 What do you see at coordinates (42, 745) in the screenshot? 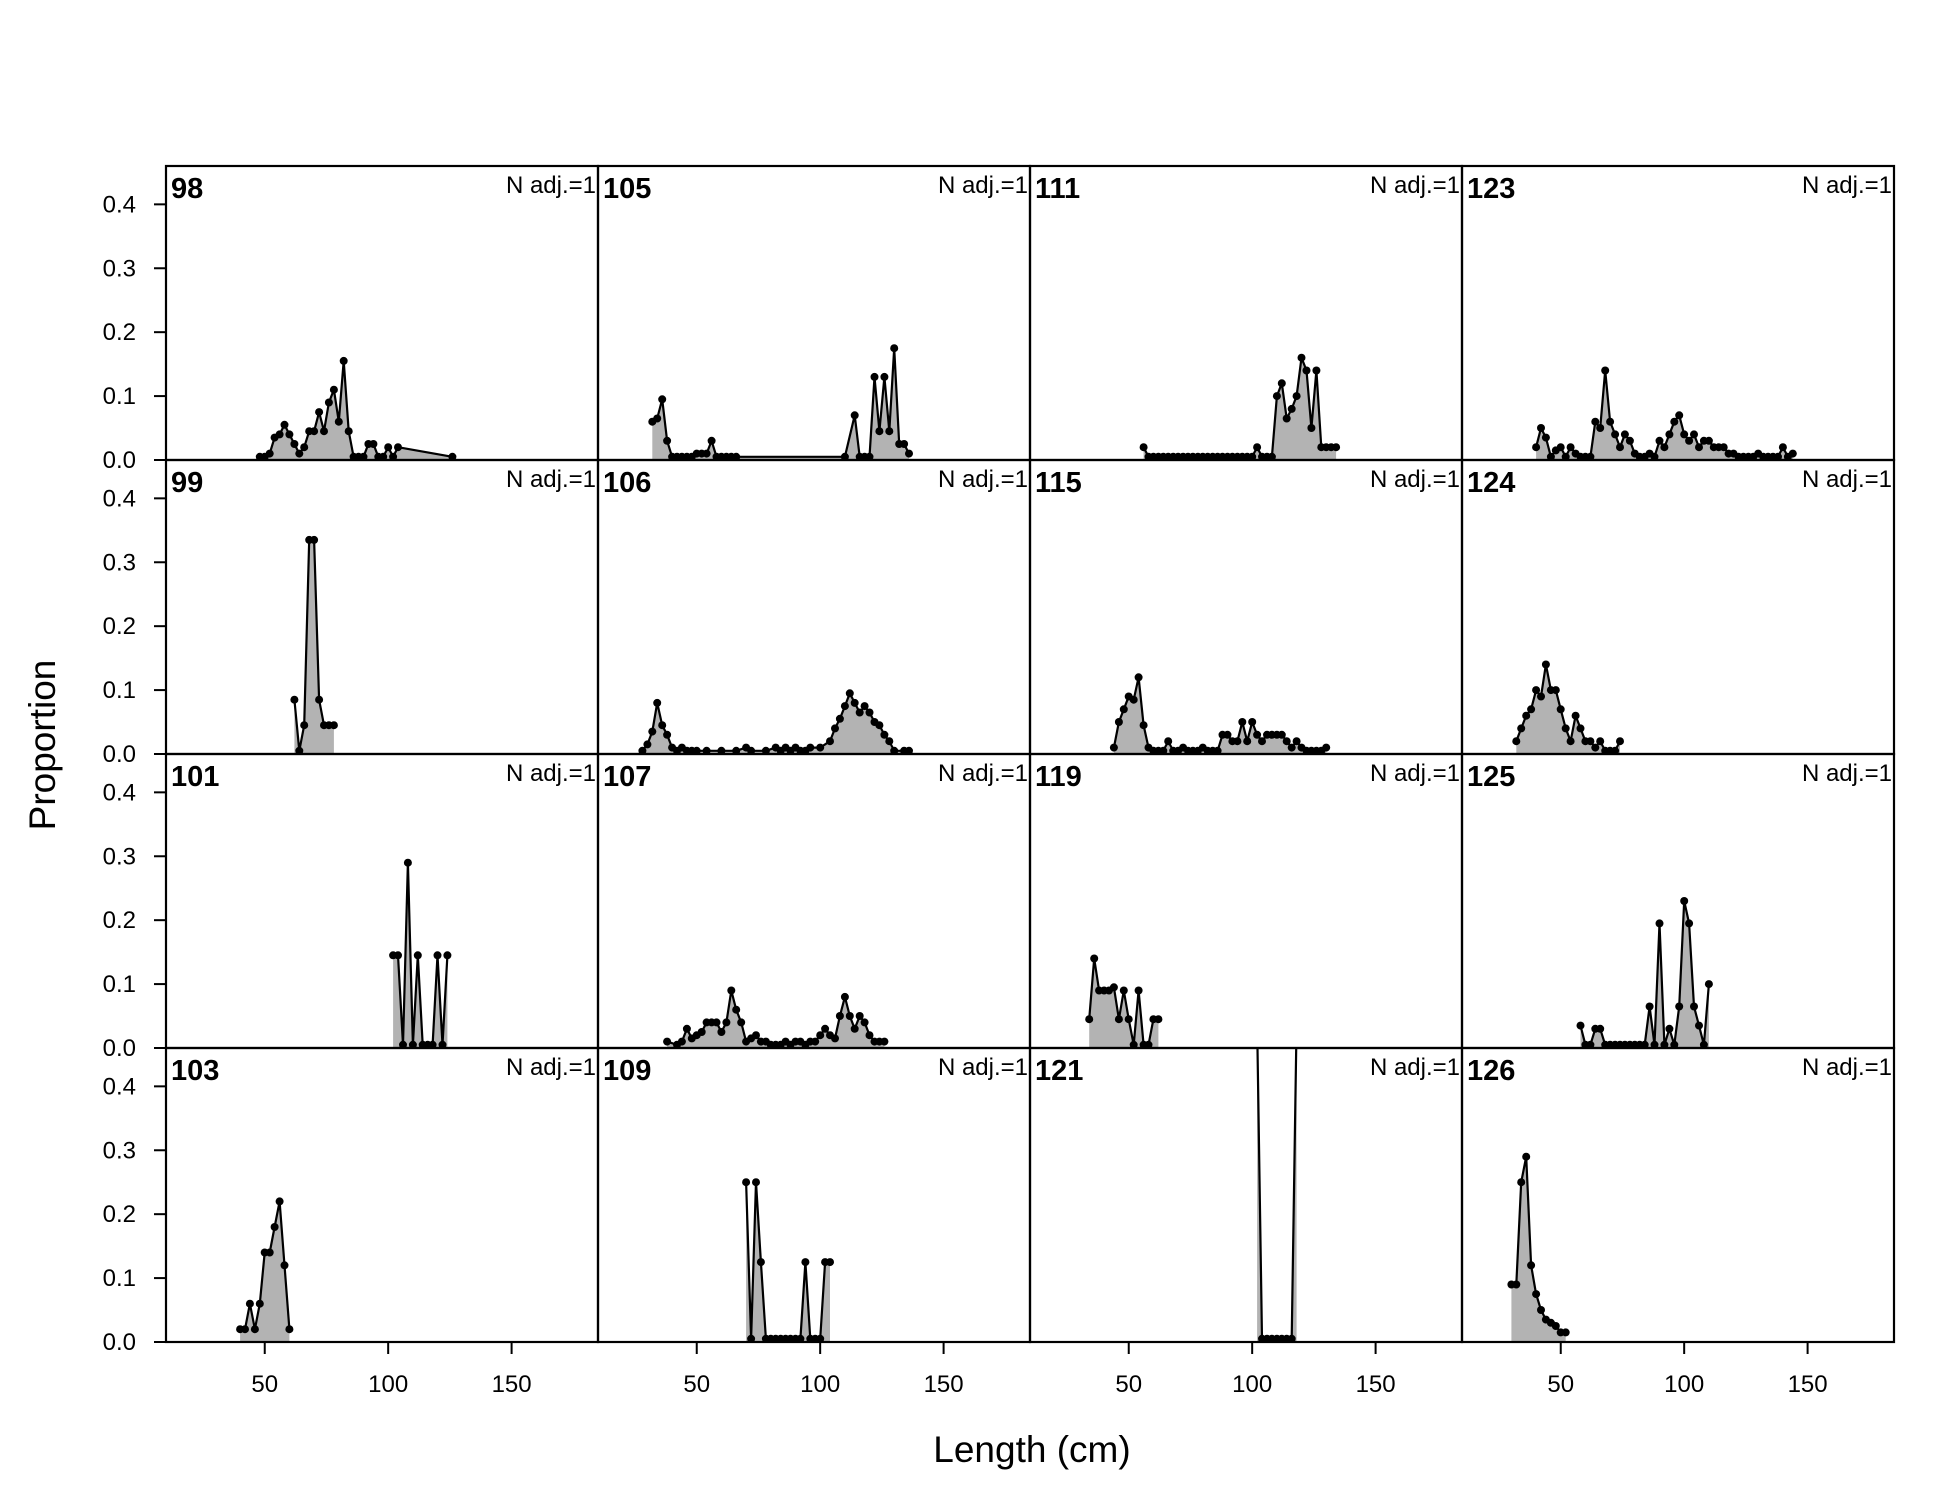
I see `y-axis-title: Proportion` at bounding box center [42, 745].